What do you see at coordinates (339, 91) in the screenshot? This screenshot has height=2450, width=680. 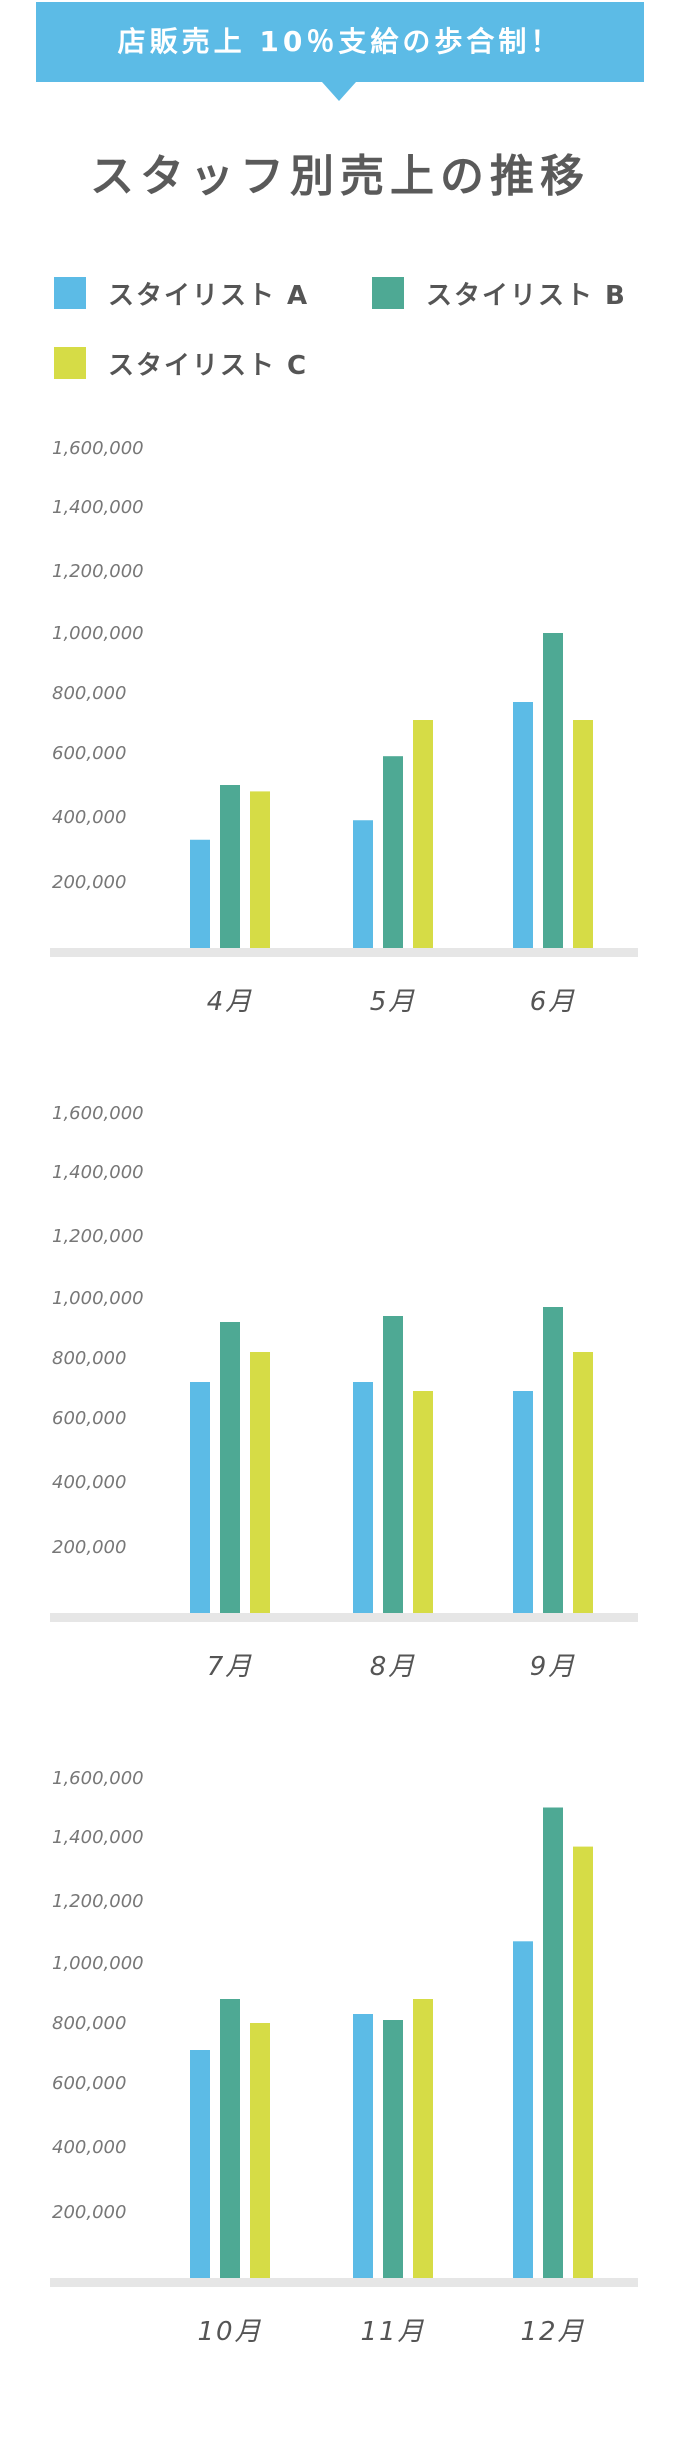 I see `banner-pointer` at bounding box center [339, 91].